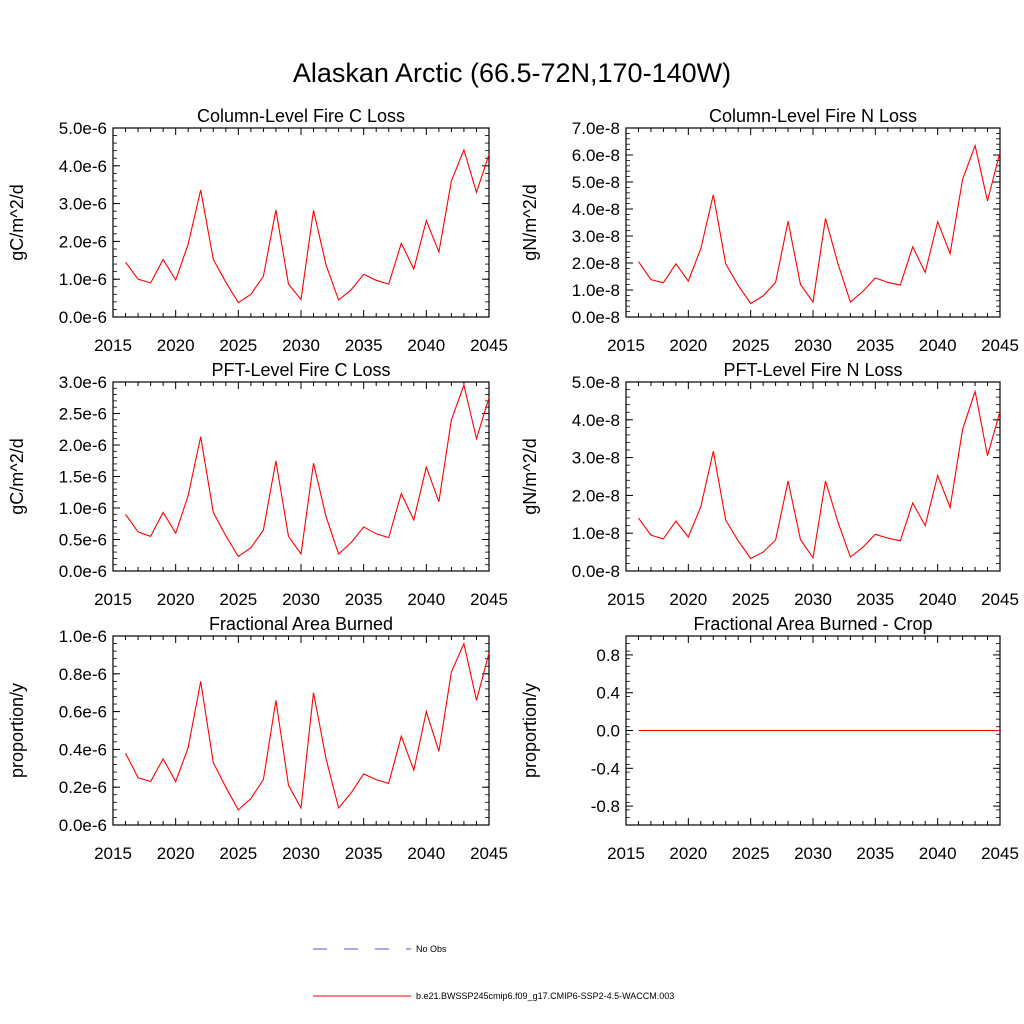  What do you see at coordinates (301, 116) in the screenshot?
I see `panel-title: Column-Level Fire C Loss` at bounding box center [301, 116].